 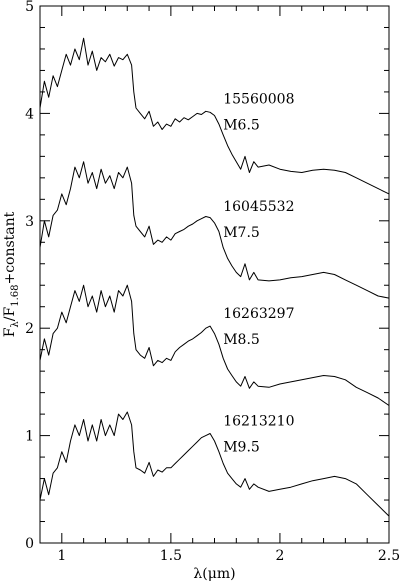 What do you see at coordinates (61, 556) in the screenshot?
I see `x-tick-label: 1` at bounding box center [61, 556].